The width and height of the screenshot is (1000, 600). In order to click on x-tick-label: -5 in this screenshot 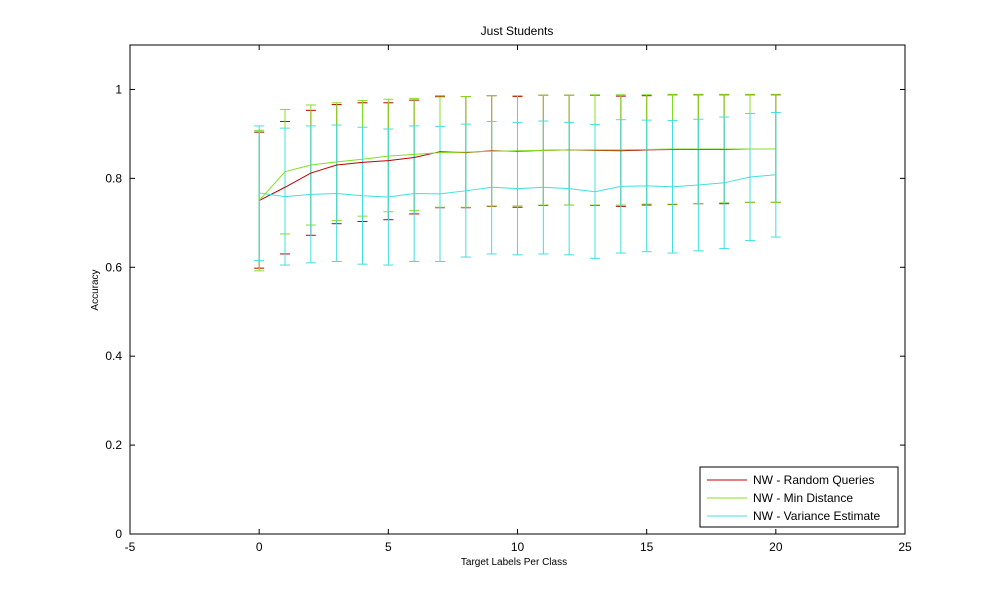, I will do `click(130, 547)`.